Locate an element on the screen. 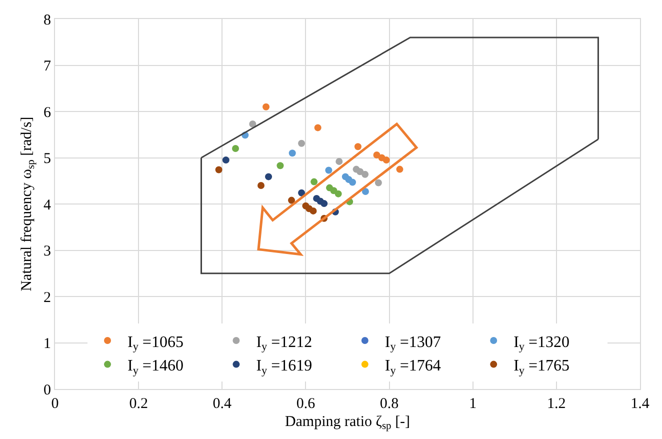  y-tick-label: 5 is located at coordinates (47, 159).